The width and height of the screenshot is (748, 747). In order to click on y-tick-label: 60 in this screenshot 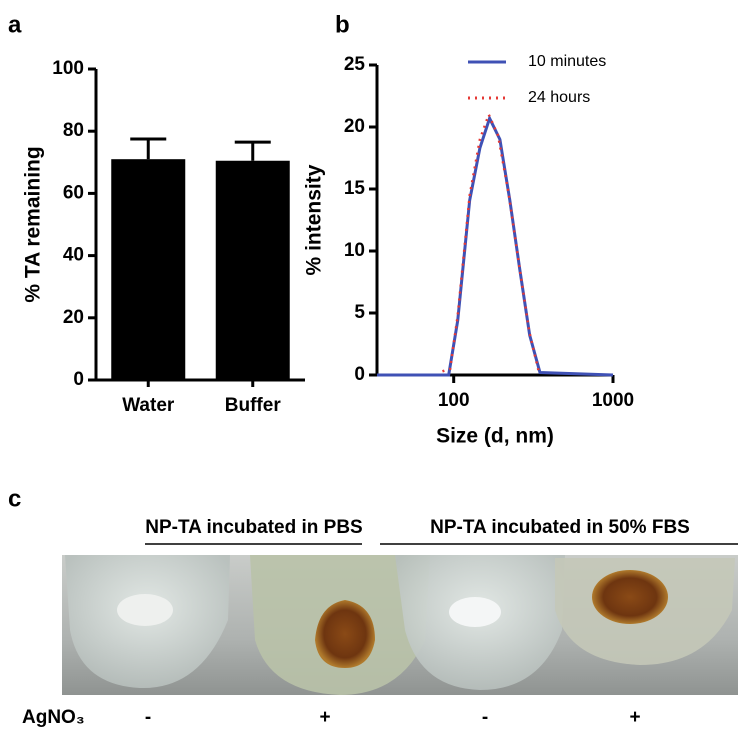, I will do `click(73, 192)`.